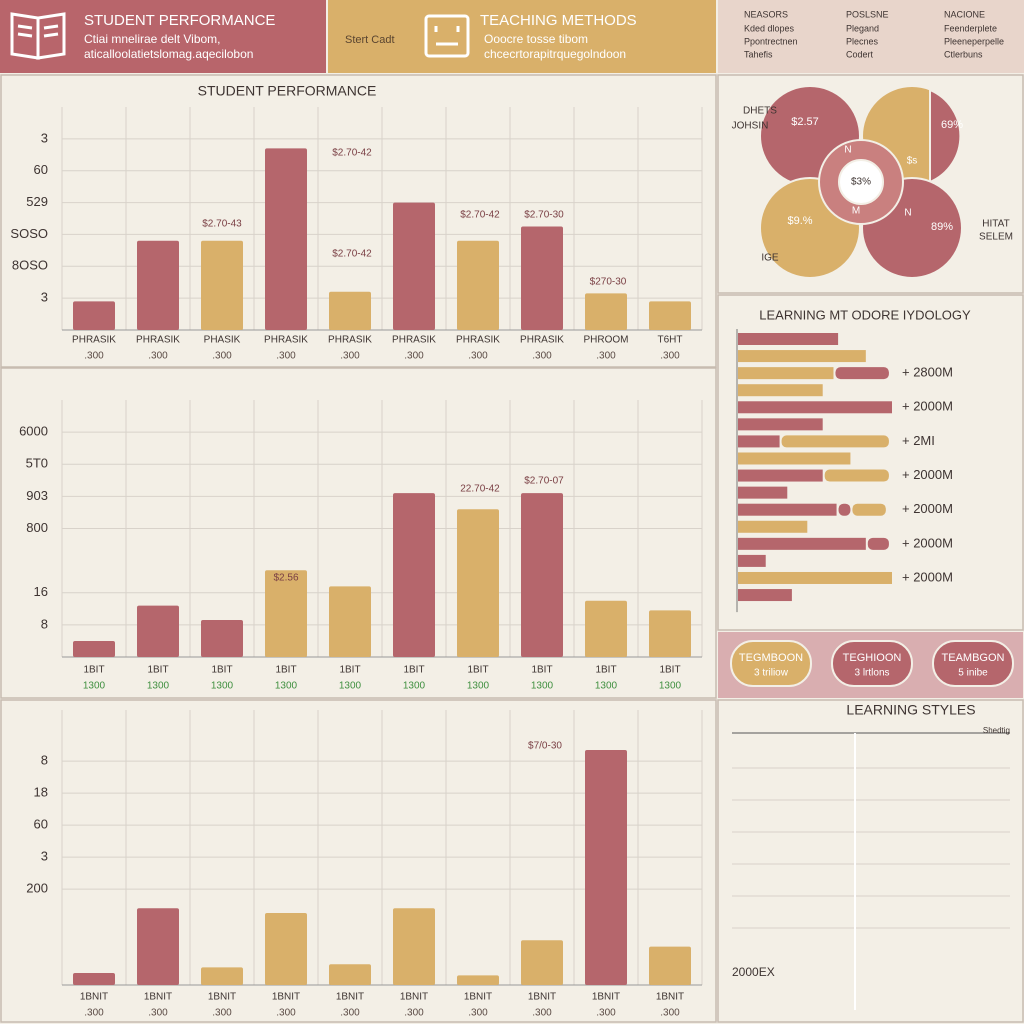 This screenshot has height=1024, width=1024. I want to click on table-cell: Plegand, so click(862, 28).